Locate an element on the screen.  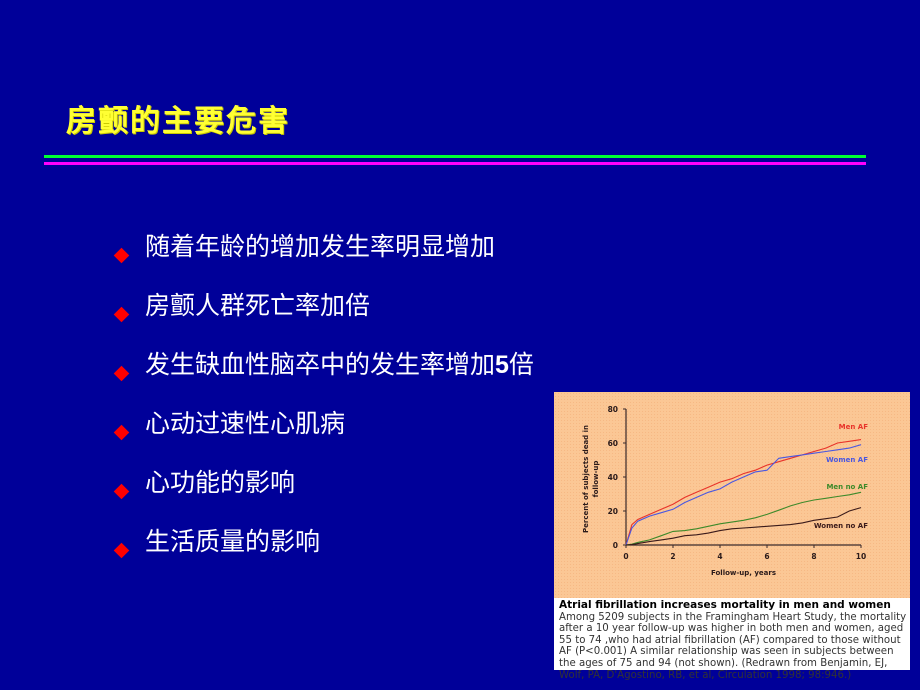
y-tick-label: 60 is located at coordinates (613, 443).